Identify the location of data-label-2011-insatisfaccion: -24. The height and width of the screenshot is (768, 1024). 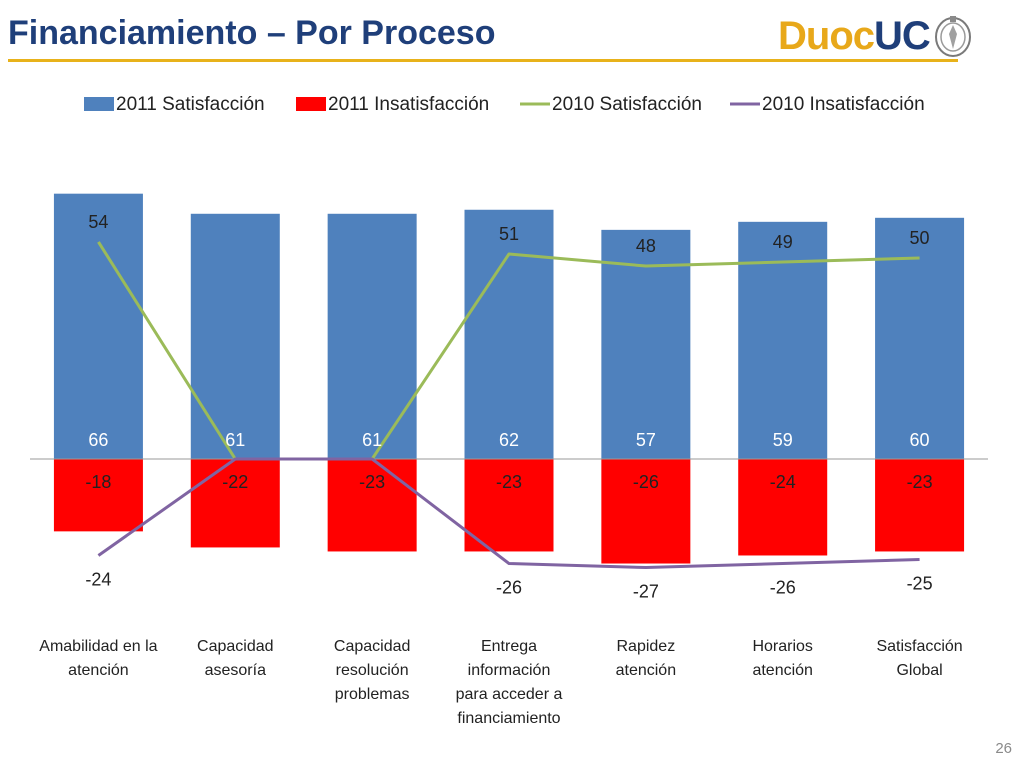
(783, 482).